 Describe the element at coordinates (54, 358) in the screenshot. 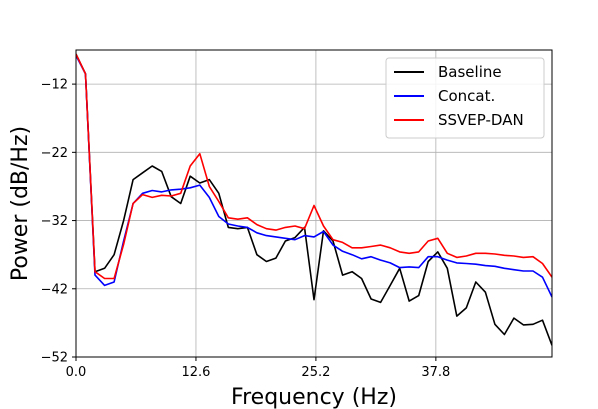

I see `y-tick-label: −52` at that location.